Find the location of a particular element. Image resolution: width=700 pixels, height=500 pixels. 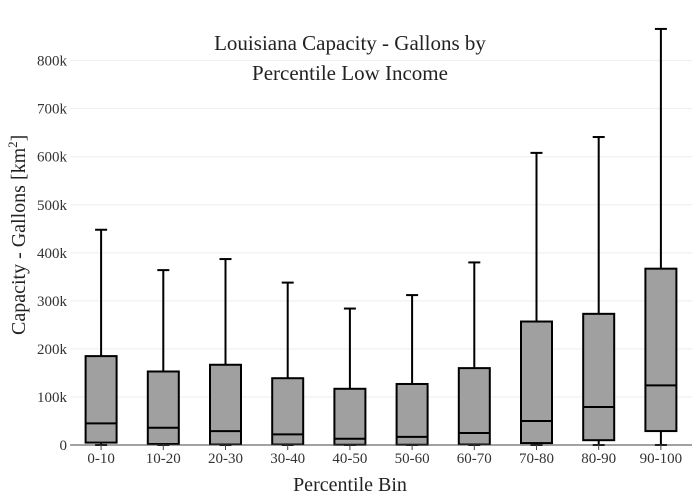

x-tick-label: 80-90 is located at coordinates (598, 459).